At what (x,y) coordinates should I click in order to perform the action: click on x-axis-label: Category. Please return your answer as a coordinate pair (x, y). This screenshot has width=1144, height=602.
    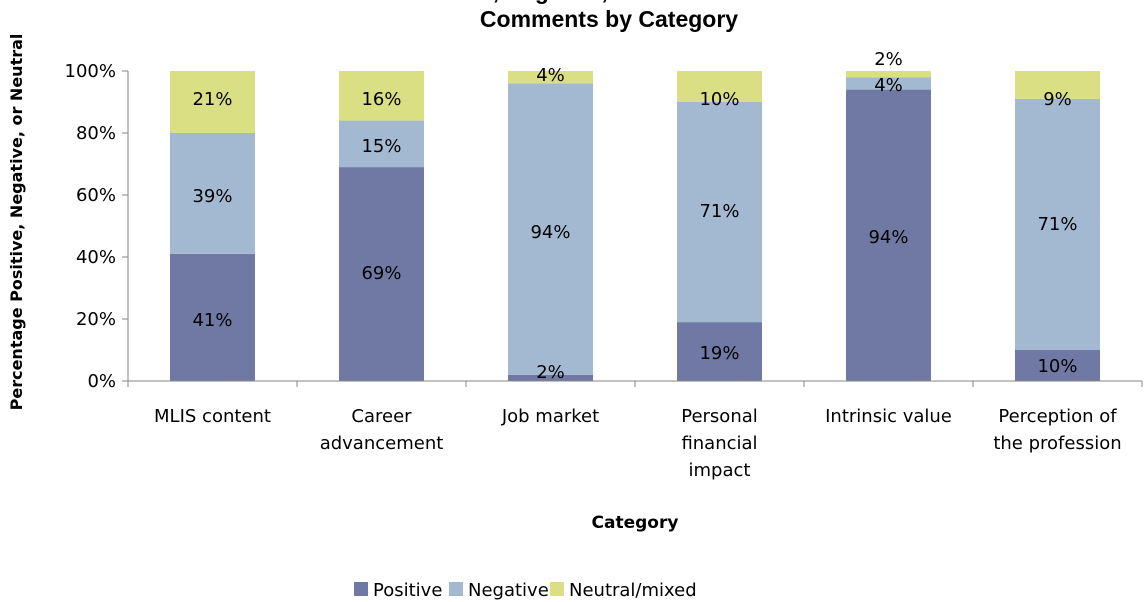
    Looking at the image, I should click on (635, 523).